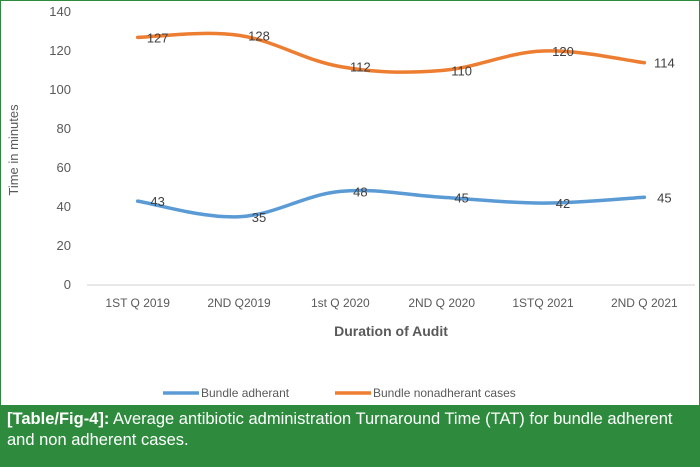 The image size is (700, 467). What do you see at coordinates (60, 148) in the screenshot?
I see `y-axis-ticks: 0 20 40 60 80 100 120 140` at bounding box center [60, 148].